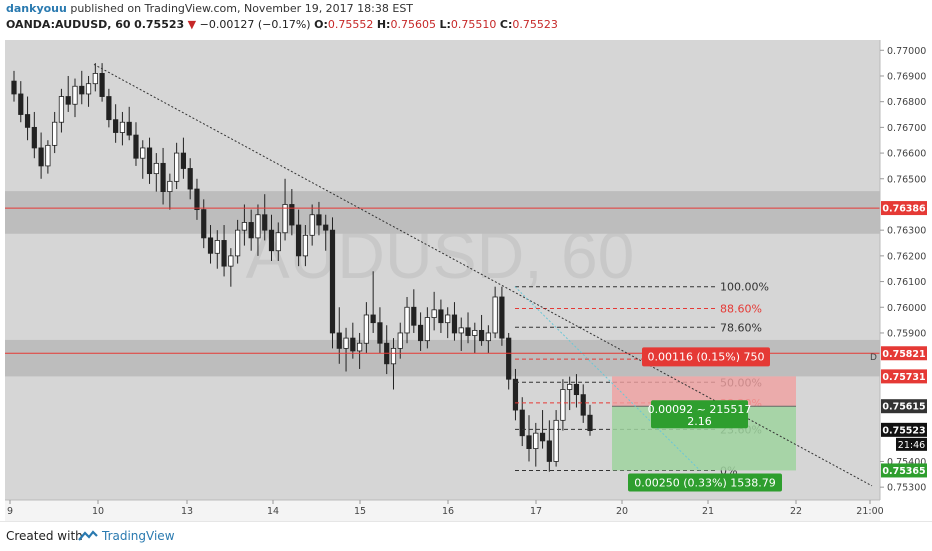 The width and height of the screenshot is (932, 551). I want to click on x-tick-label: 15, so click(360, 511).